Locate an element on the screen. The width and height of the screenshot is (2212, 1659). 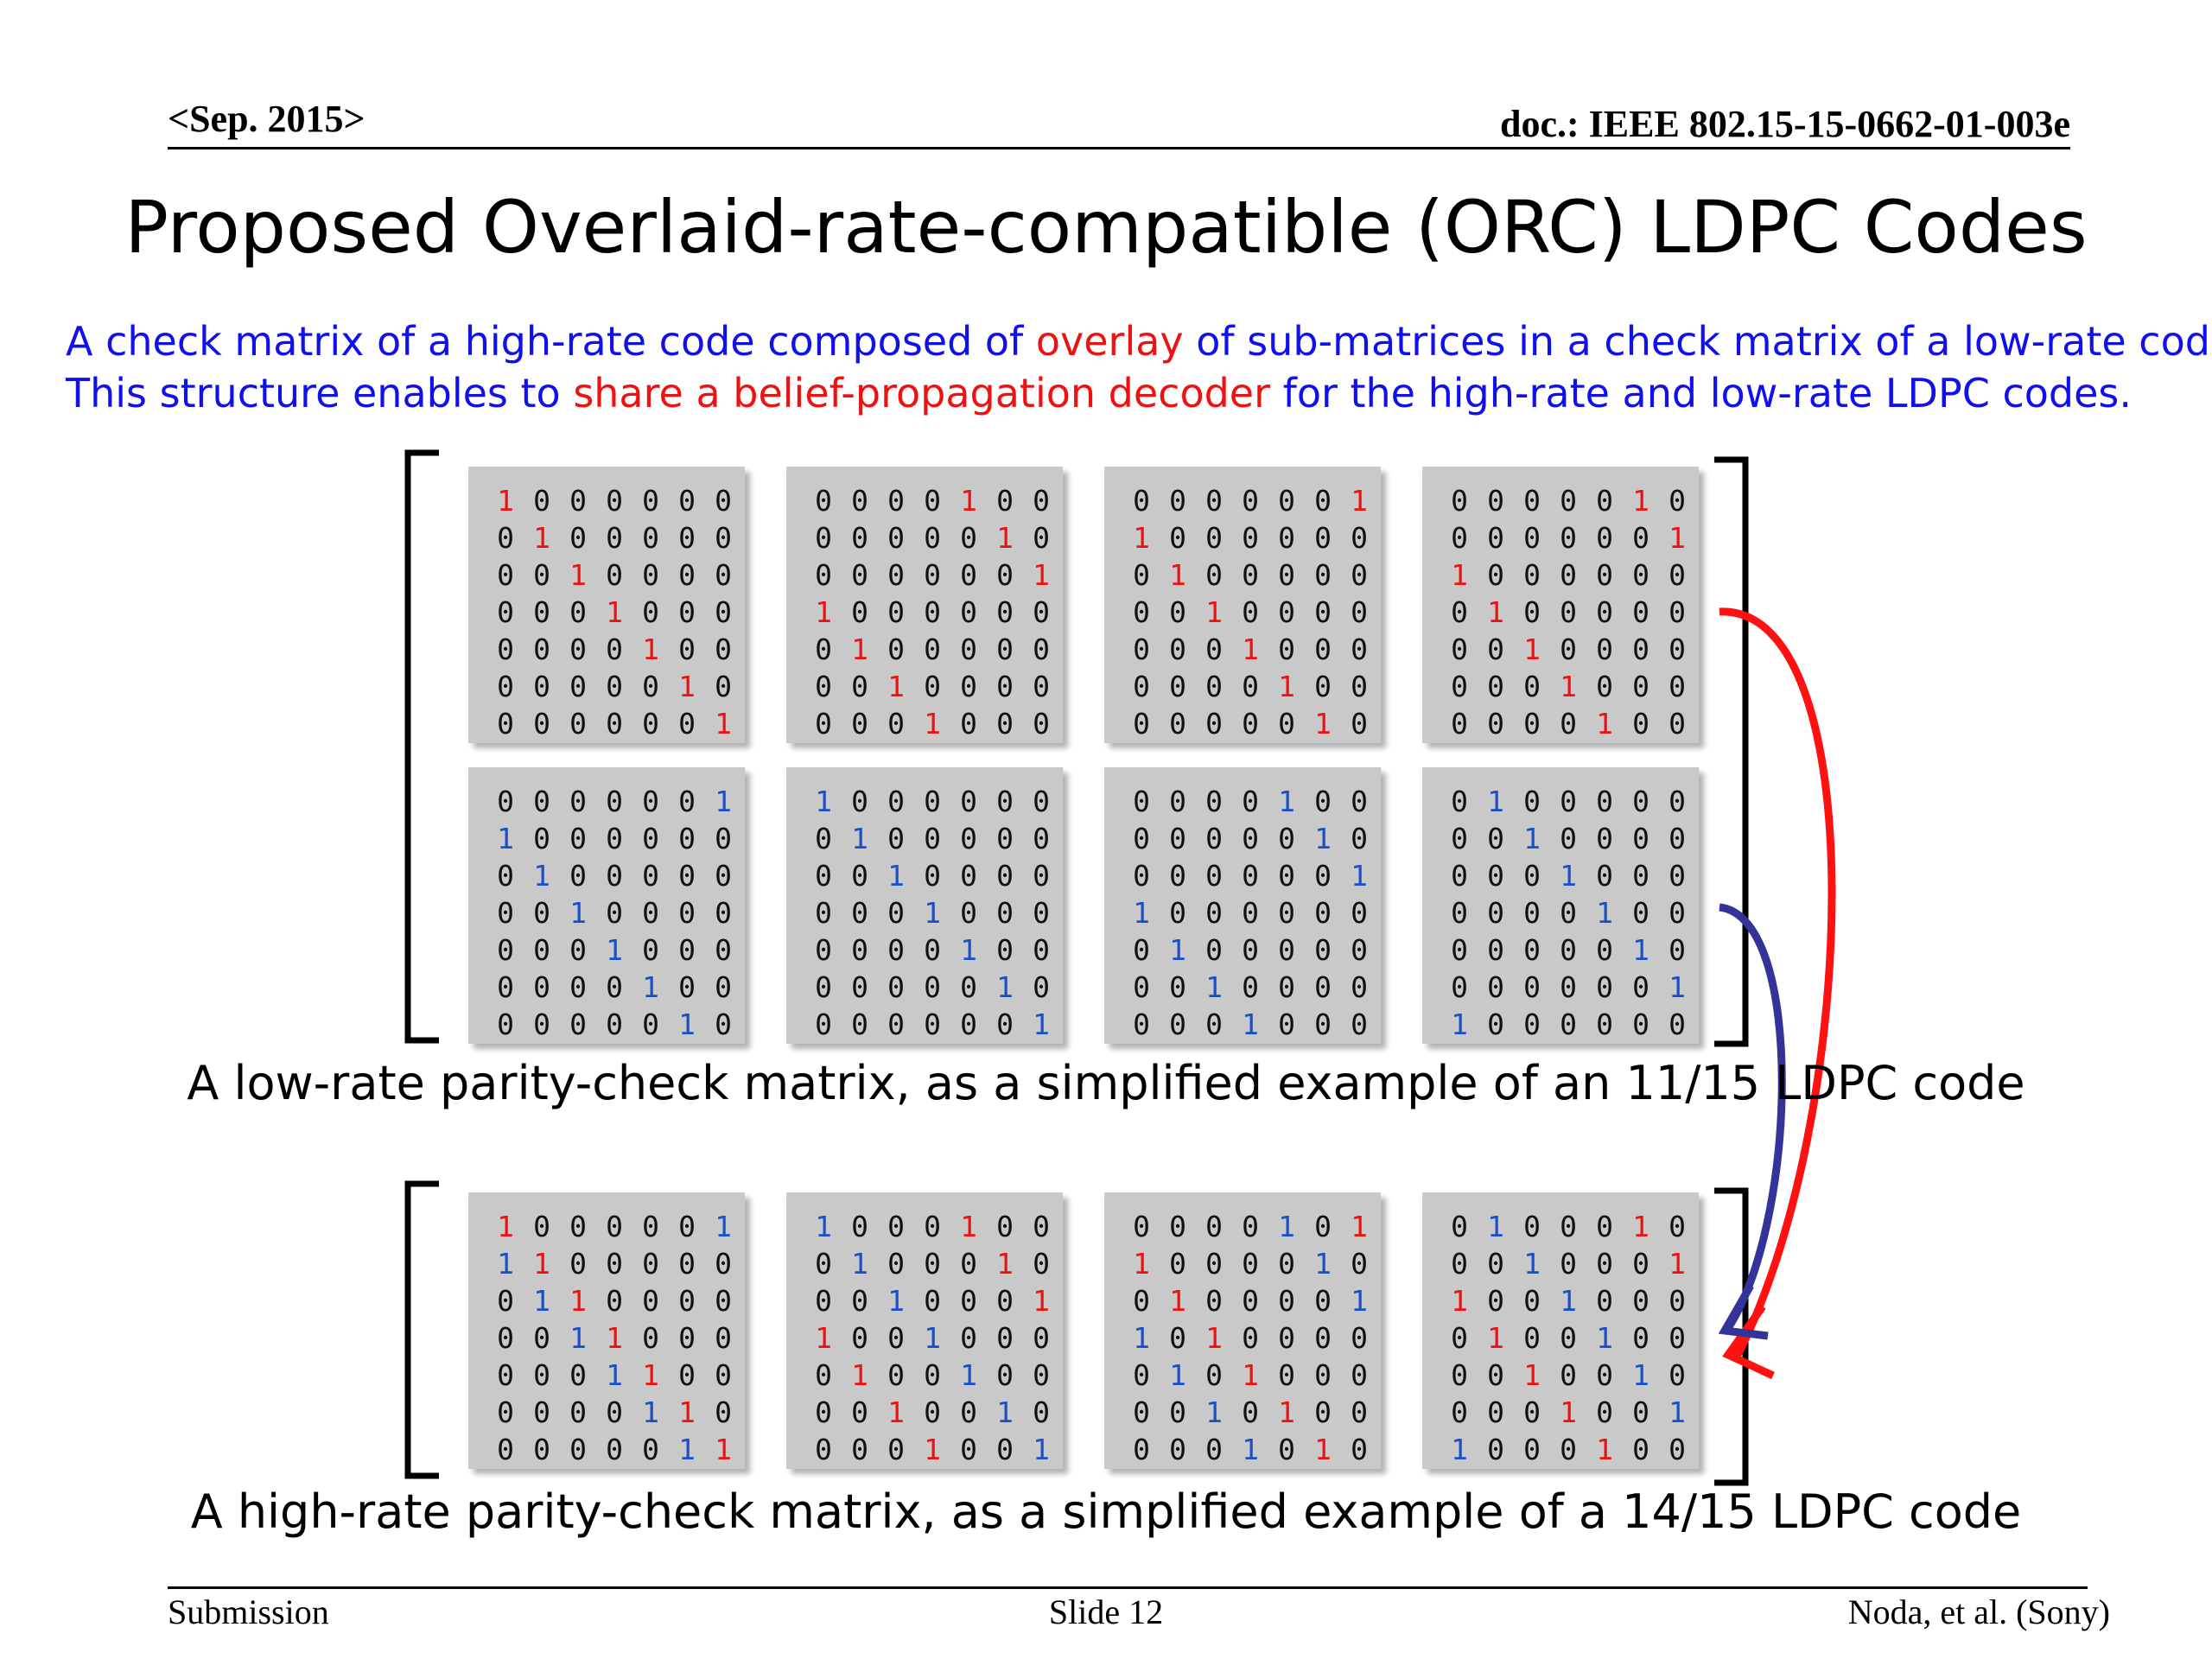
blue-overlay-arrow is located at coordinates (1752, 1118).